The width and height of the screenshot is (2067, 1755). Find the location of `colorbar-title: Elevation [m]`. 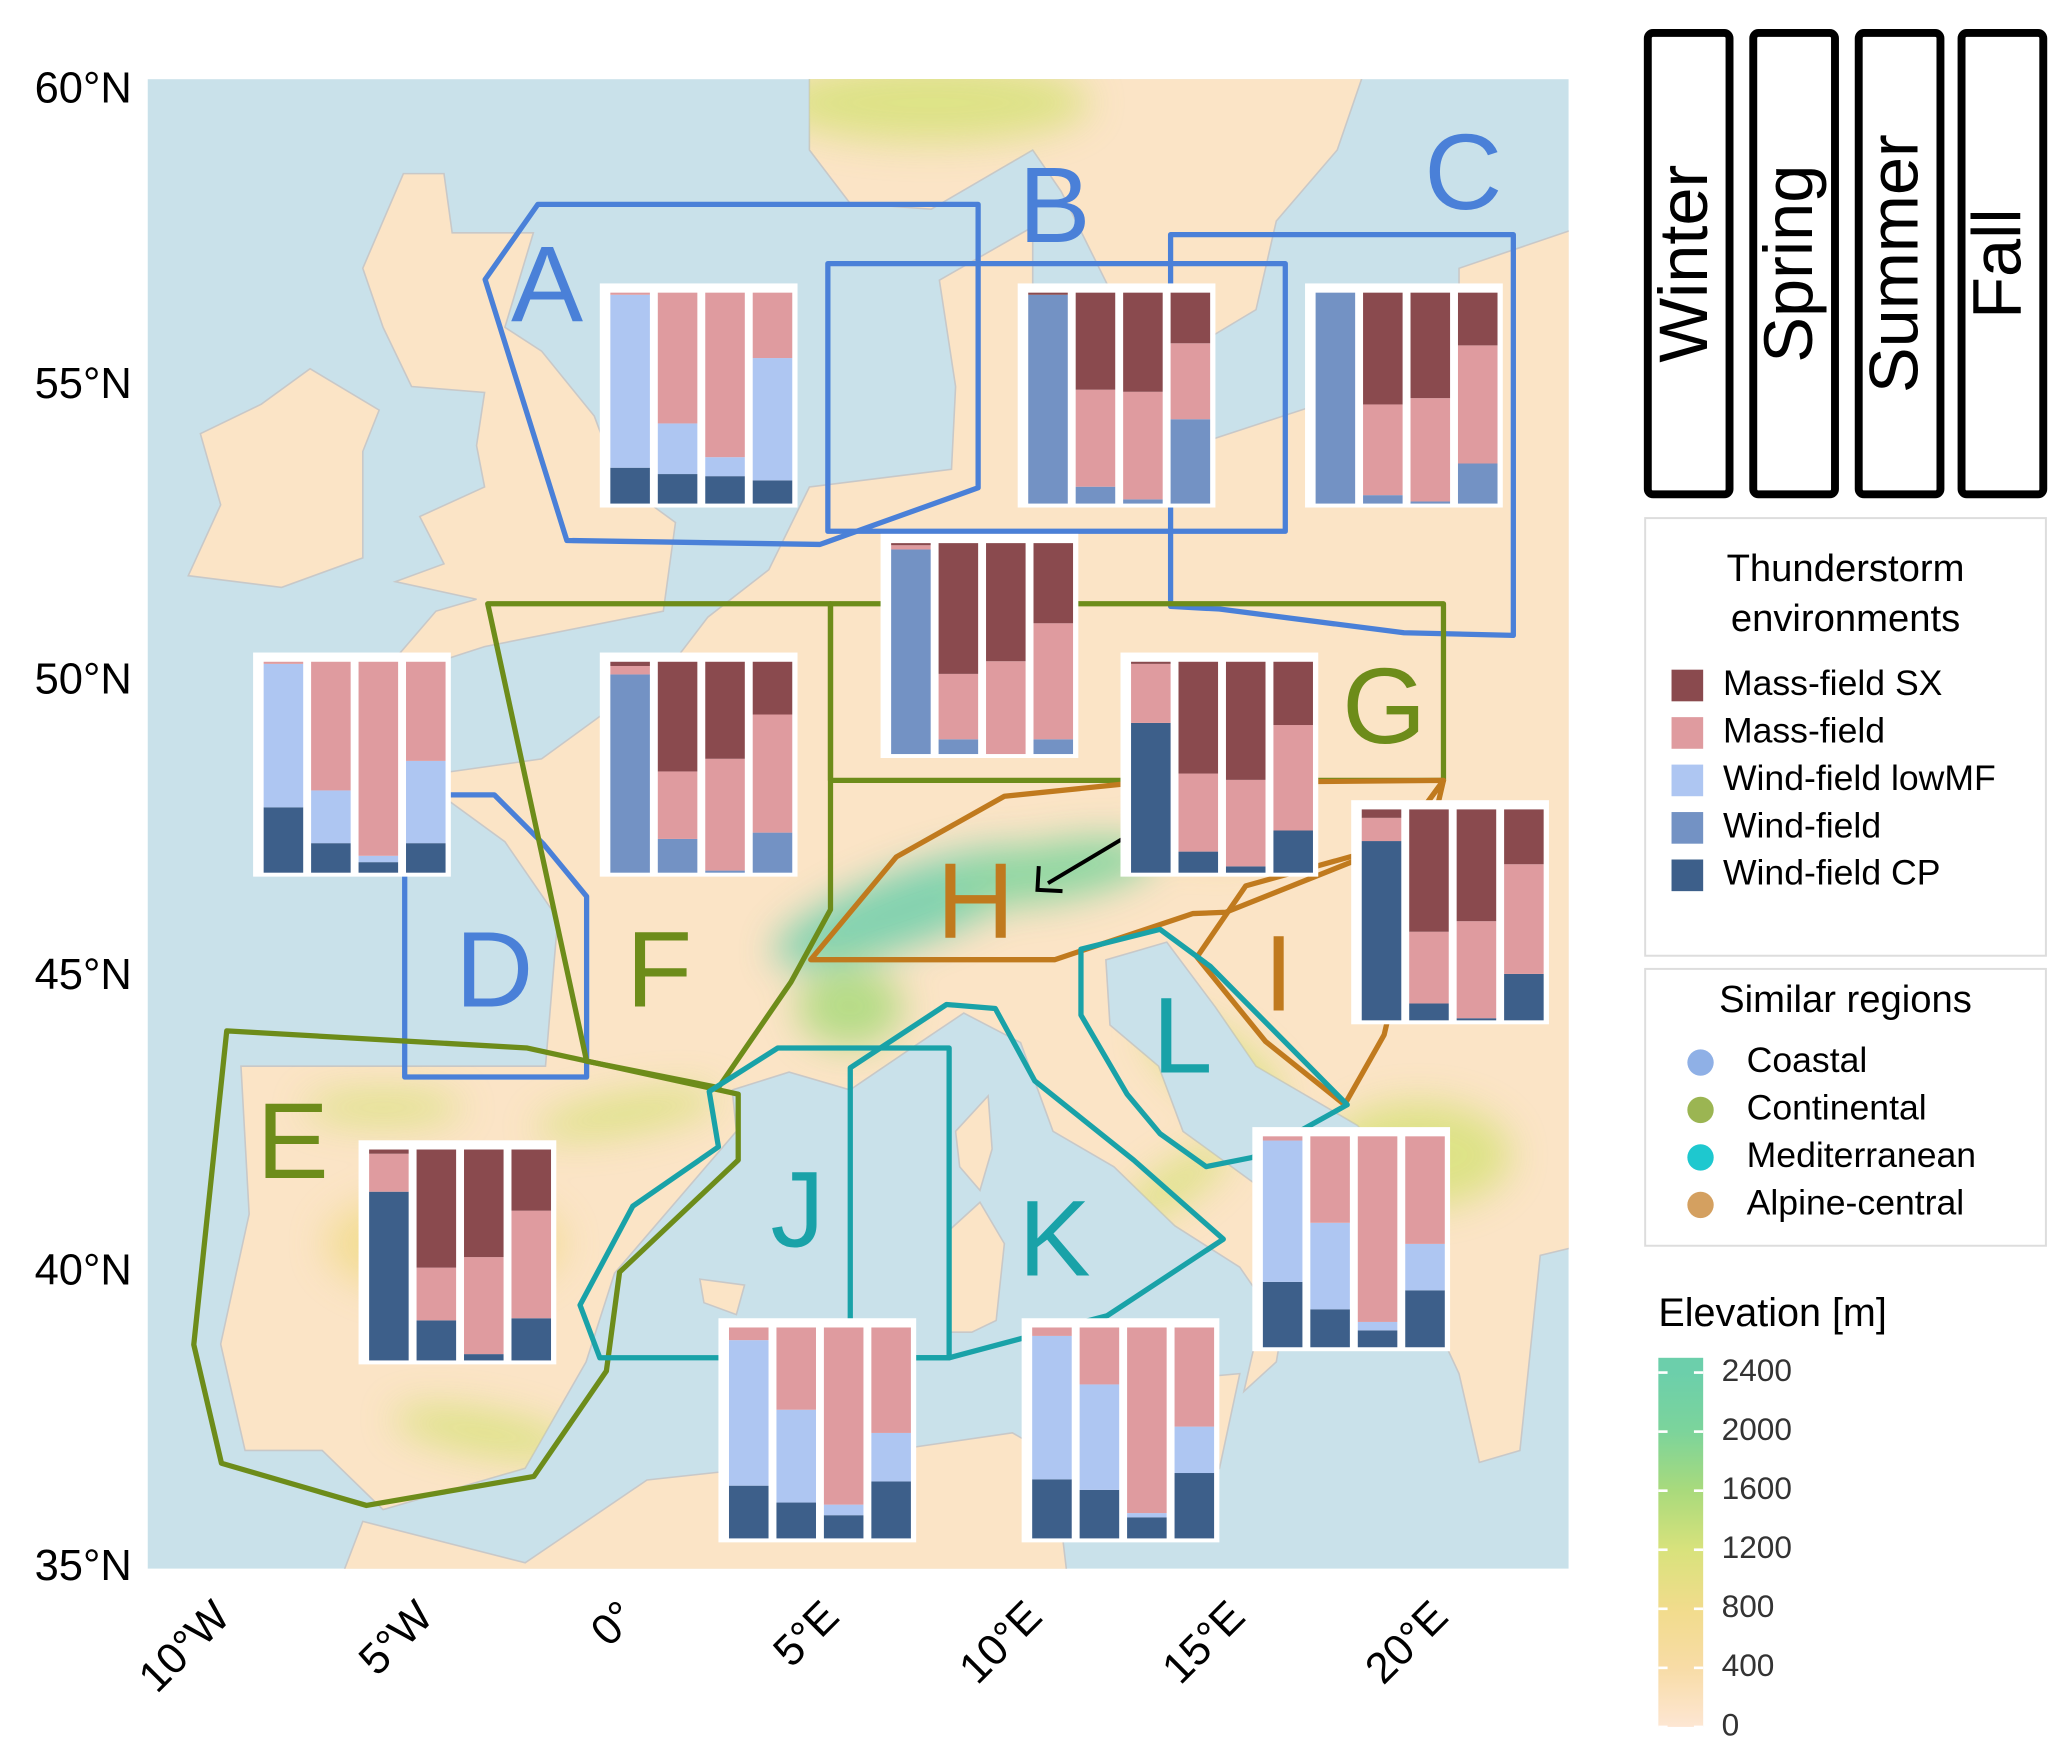

colorbar-title: Elevation [m] is located at coordinates (1772, 1313).